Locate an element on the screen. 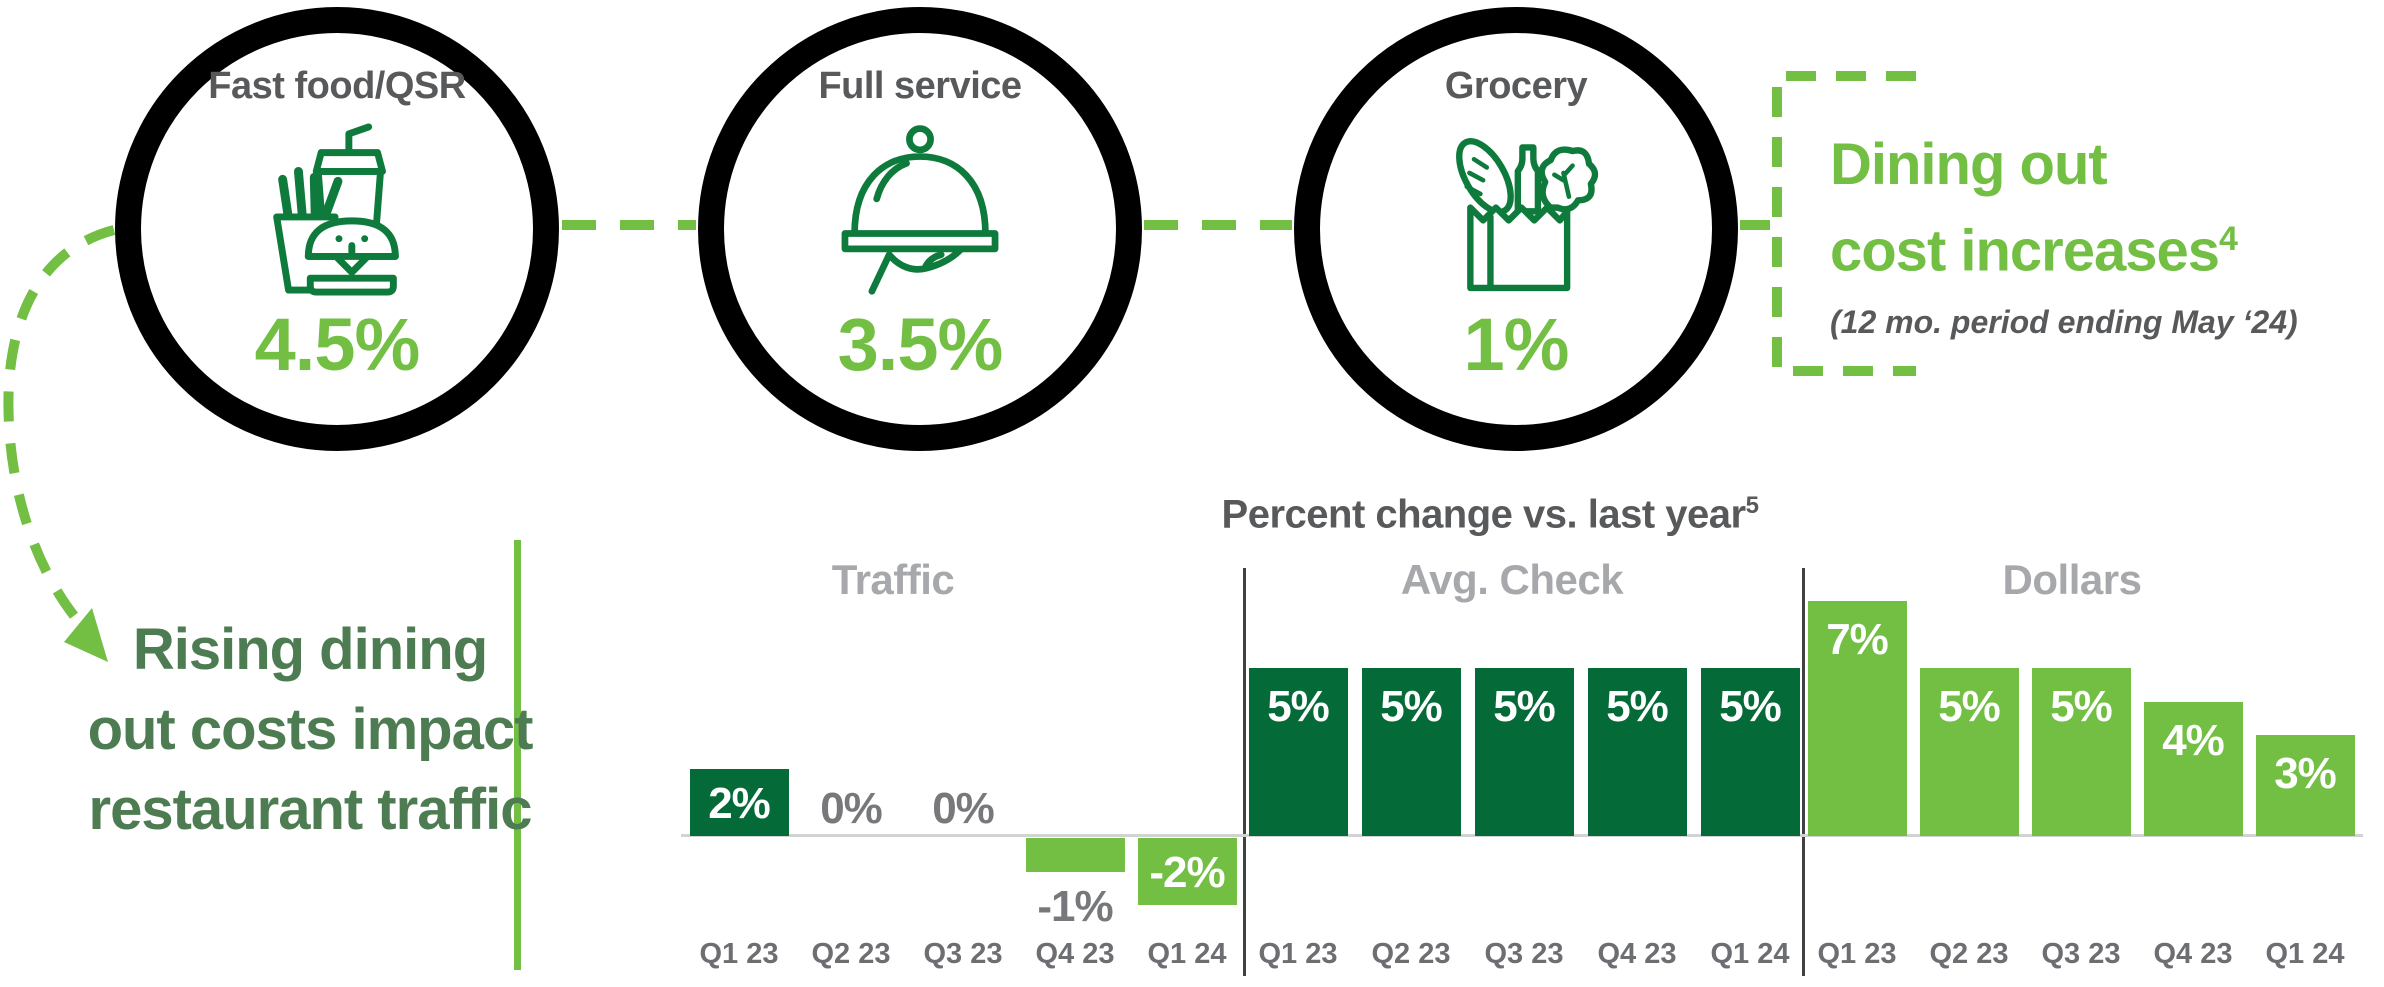 Image resolution: width=2384 pixels, height=987 pixels. category-value: 3.5% is located at coordinates (920, 344).